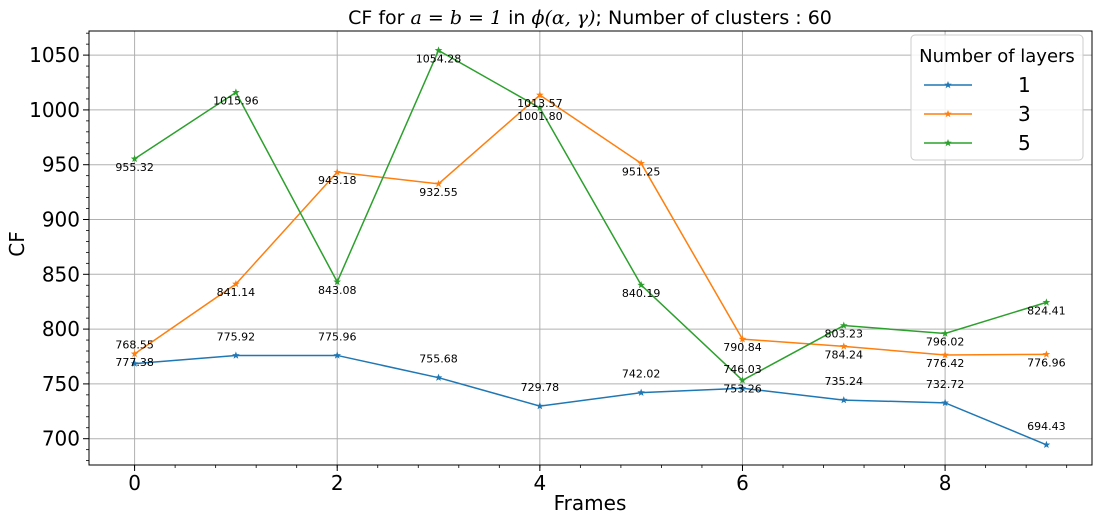 This screenshot has height=521, width=1100. I want to click on data-label: 951.25, so click(641, 171).